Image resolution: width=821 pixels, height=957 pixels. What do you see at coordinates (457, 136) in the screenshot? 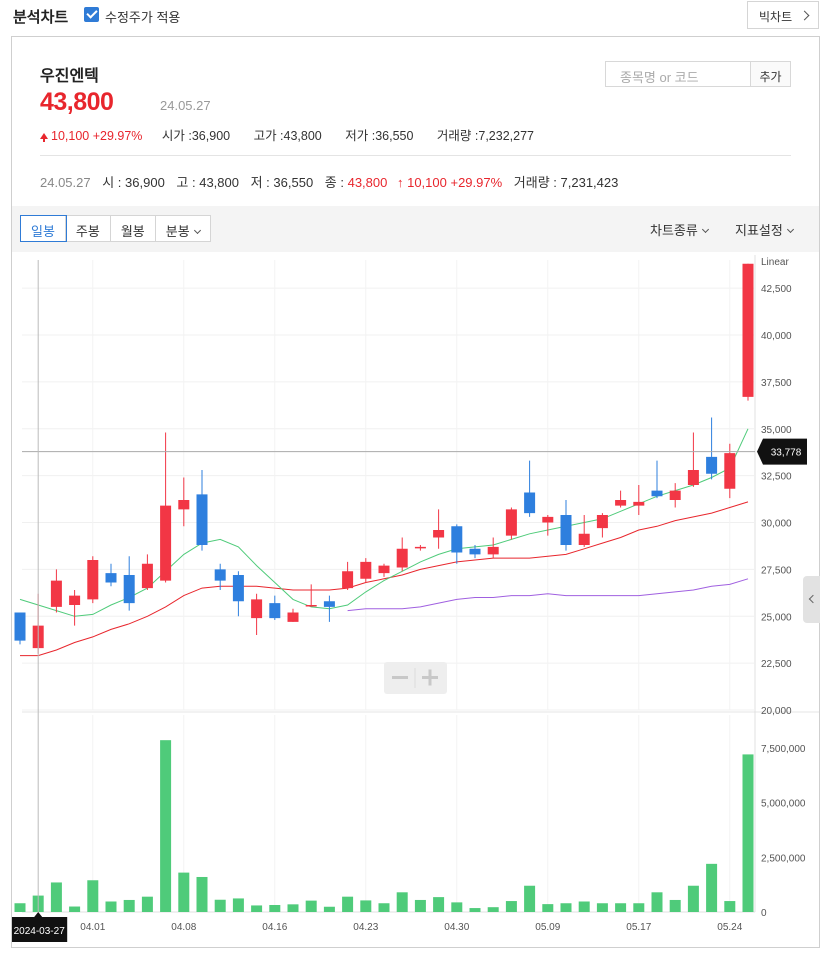
I see `volume-label: 거래량 :` at bounding box center [457, 136].